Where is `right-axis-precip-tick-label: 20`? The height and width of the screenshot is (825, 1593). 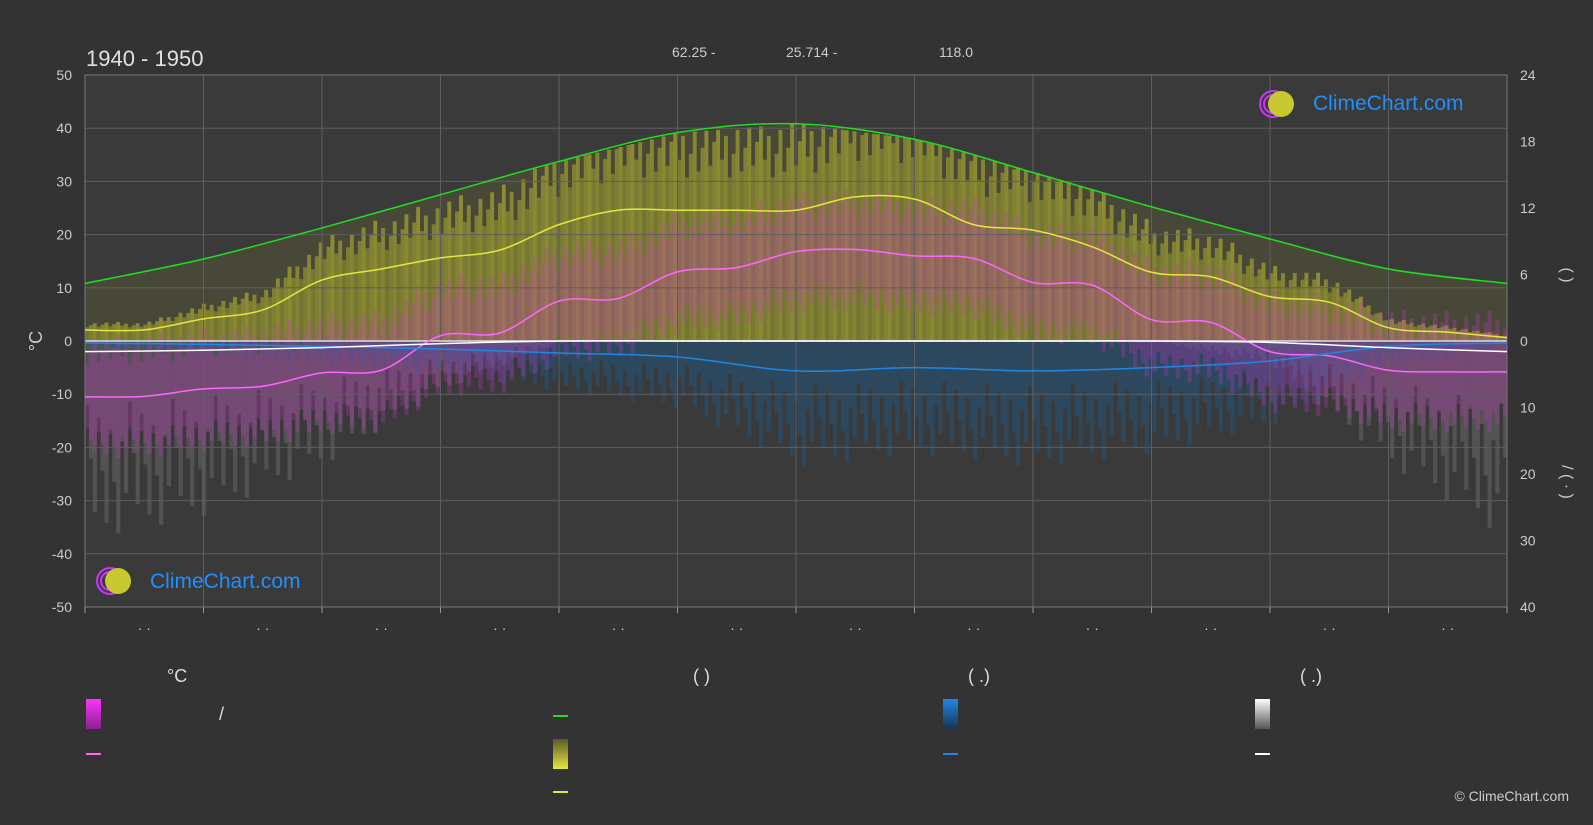
right-axis-precip-tick-label: 20 is located at coordinates (1528, 474).